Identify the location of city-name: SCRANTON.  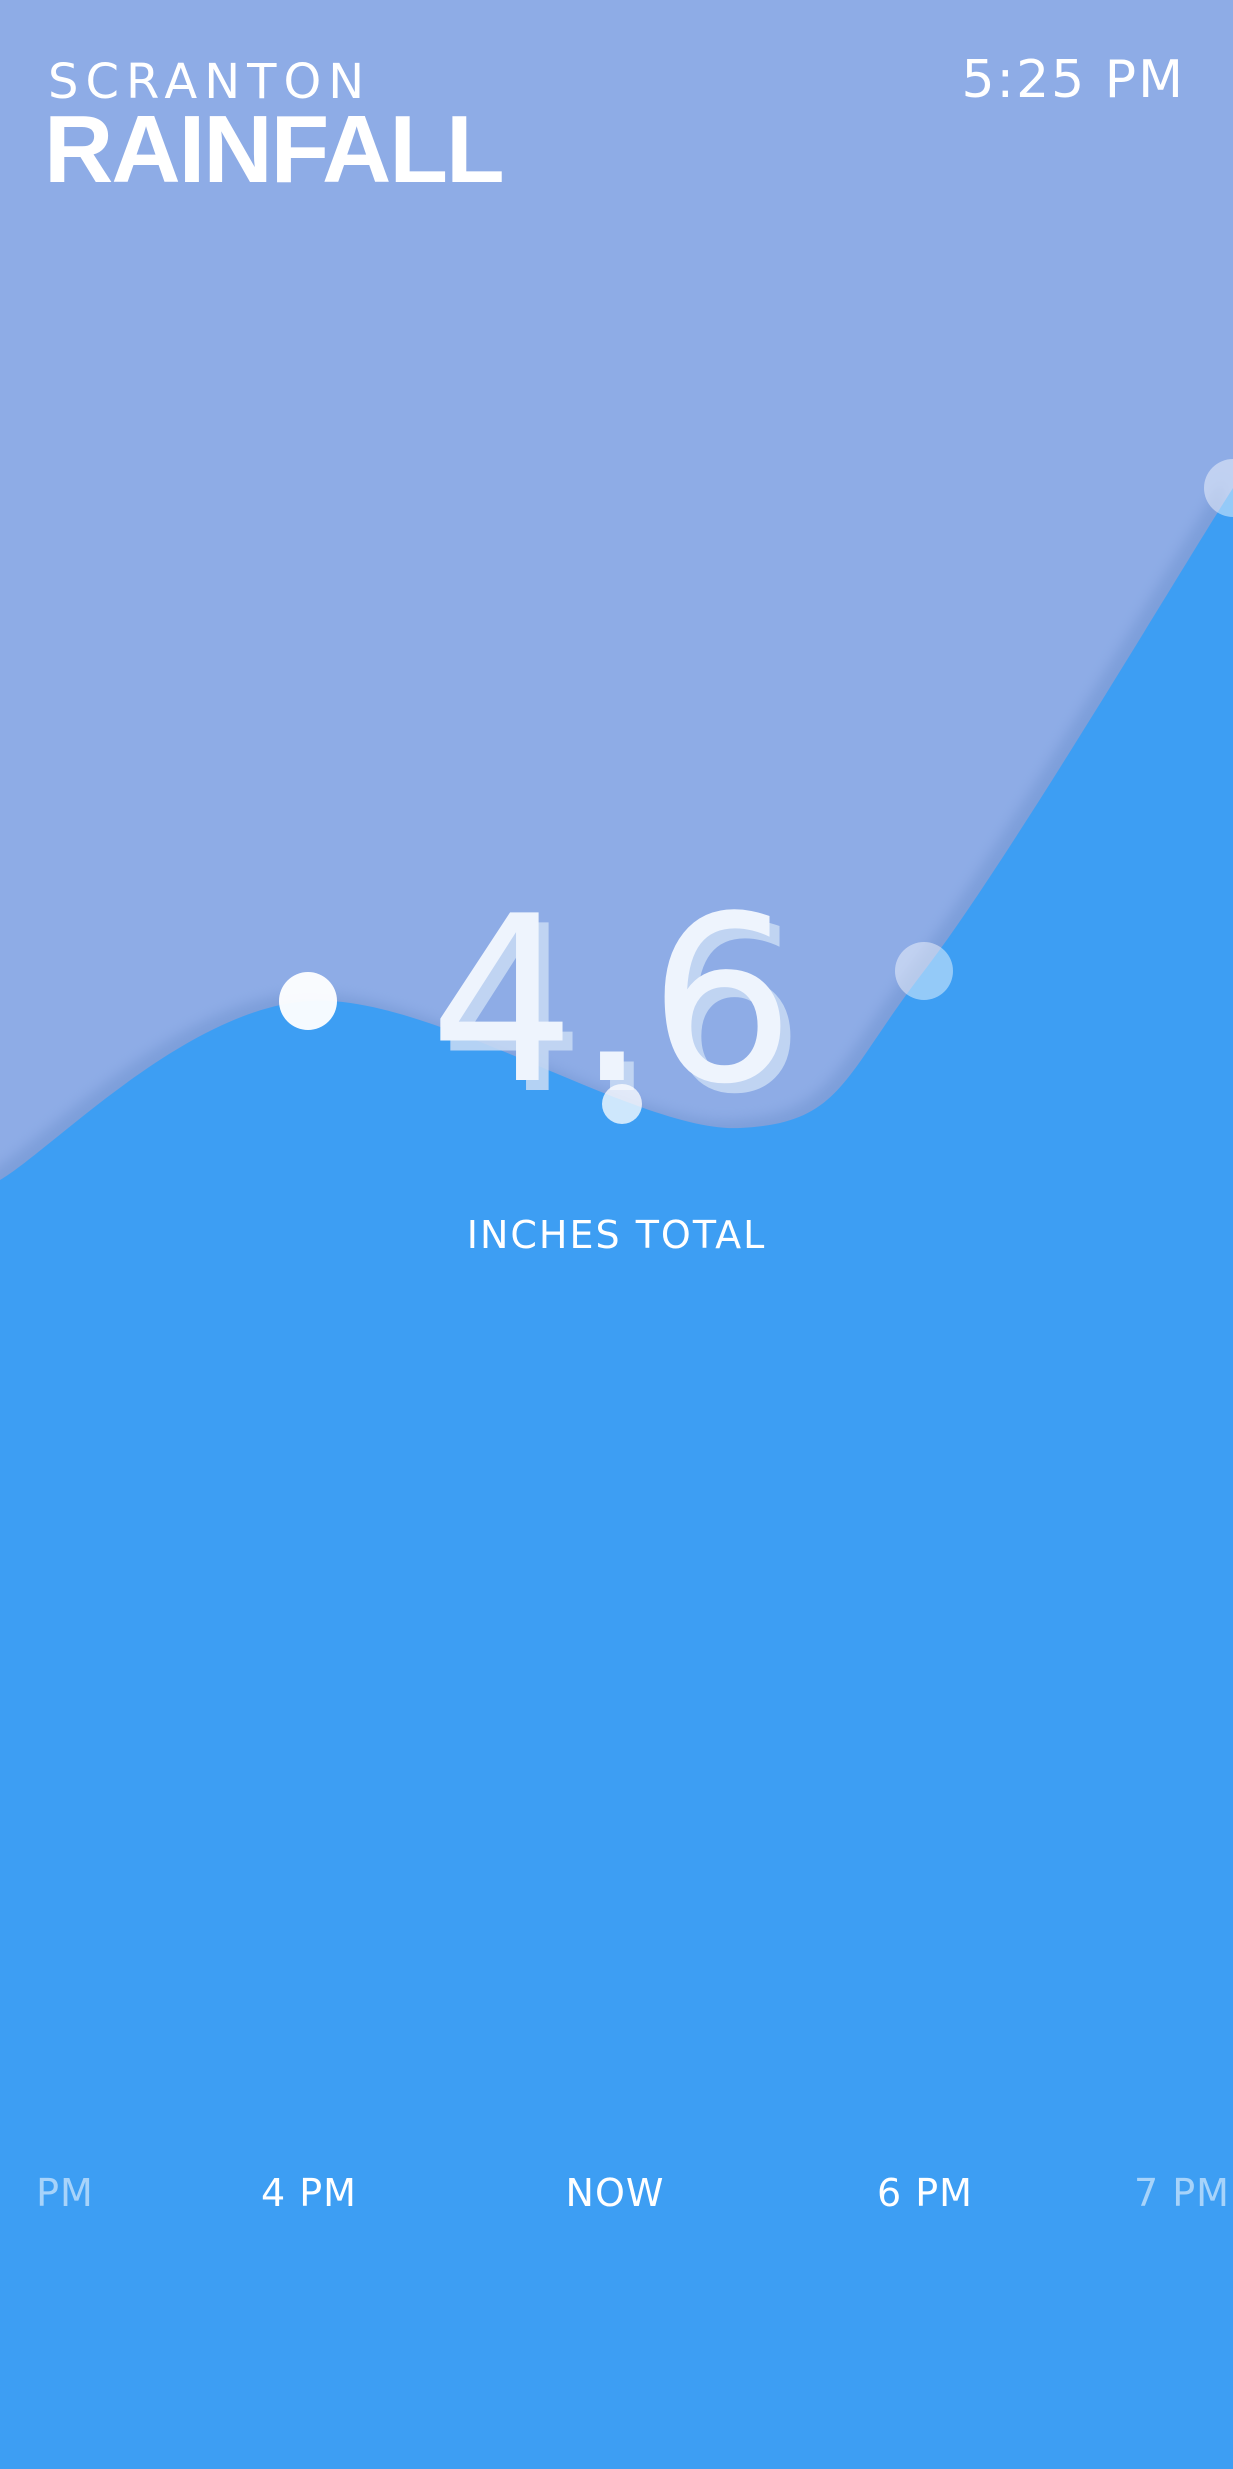
(210, 82).